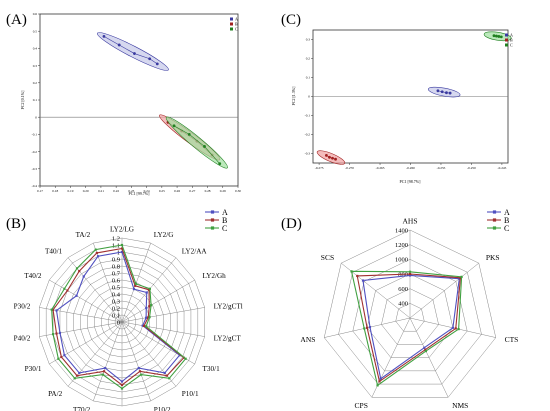  I want to click on panel-a-point-c, so click(220, 164).